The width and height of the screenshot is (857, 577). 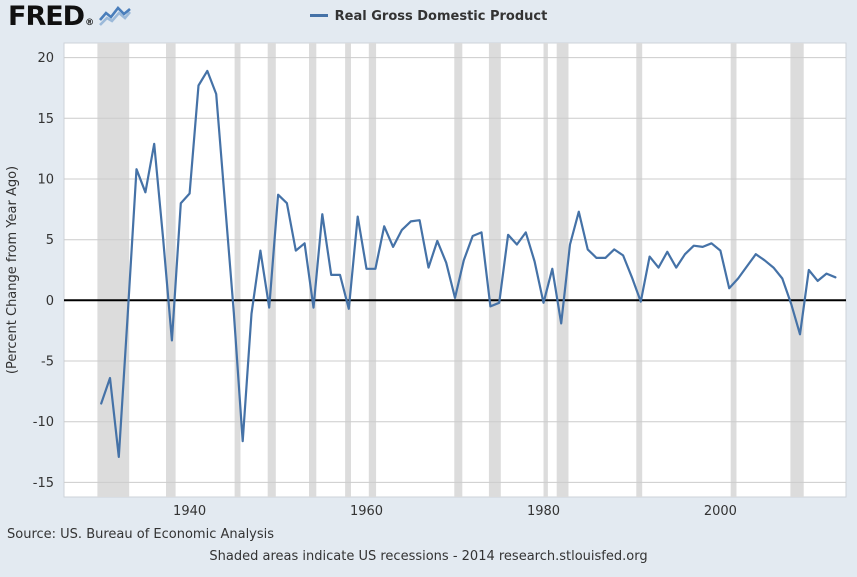 I want to click on x-tick-label: 1960, so click(x=366, y=511).